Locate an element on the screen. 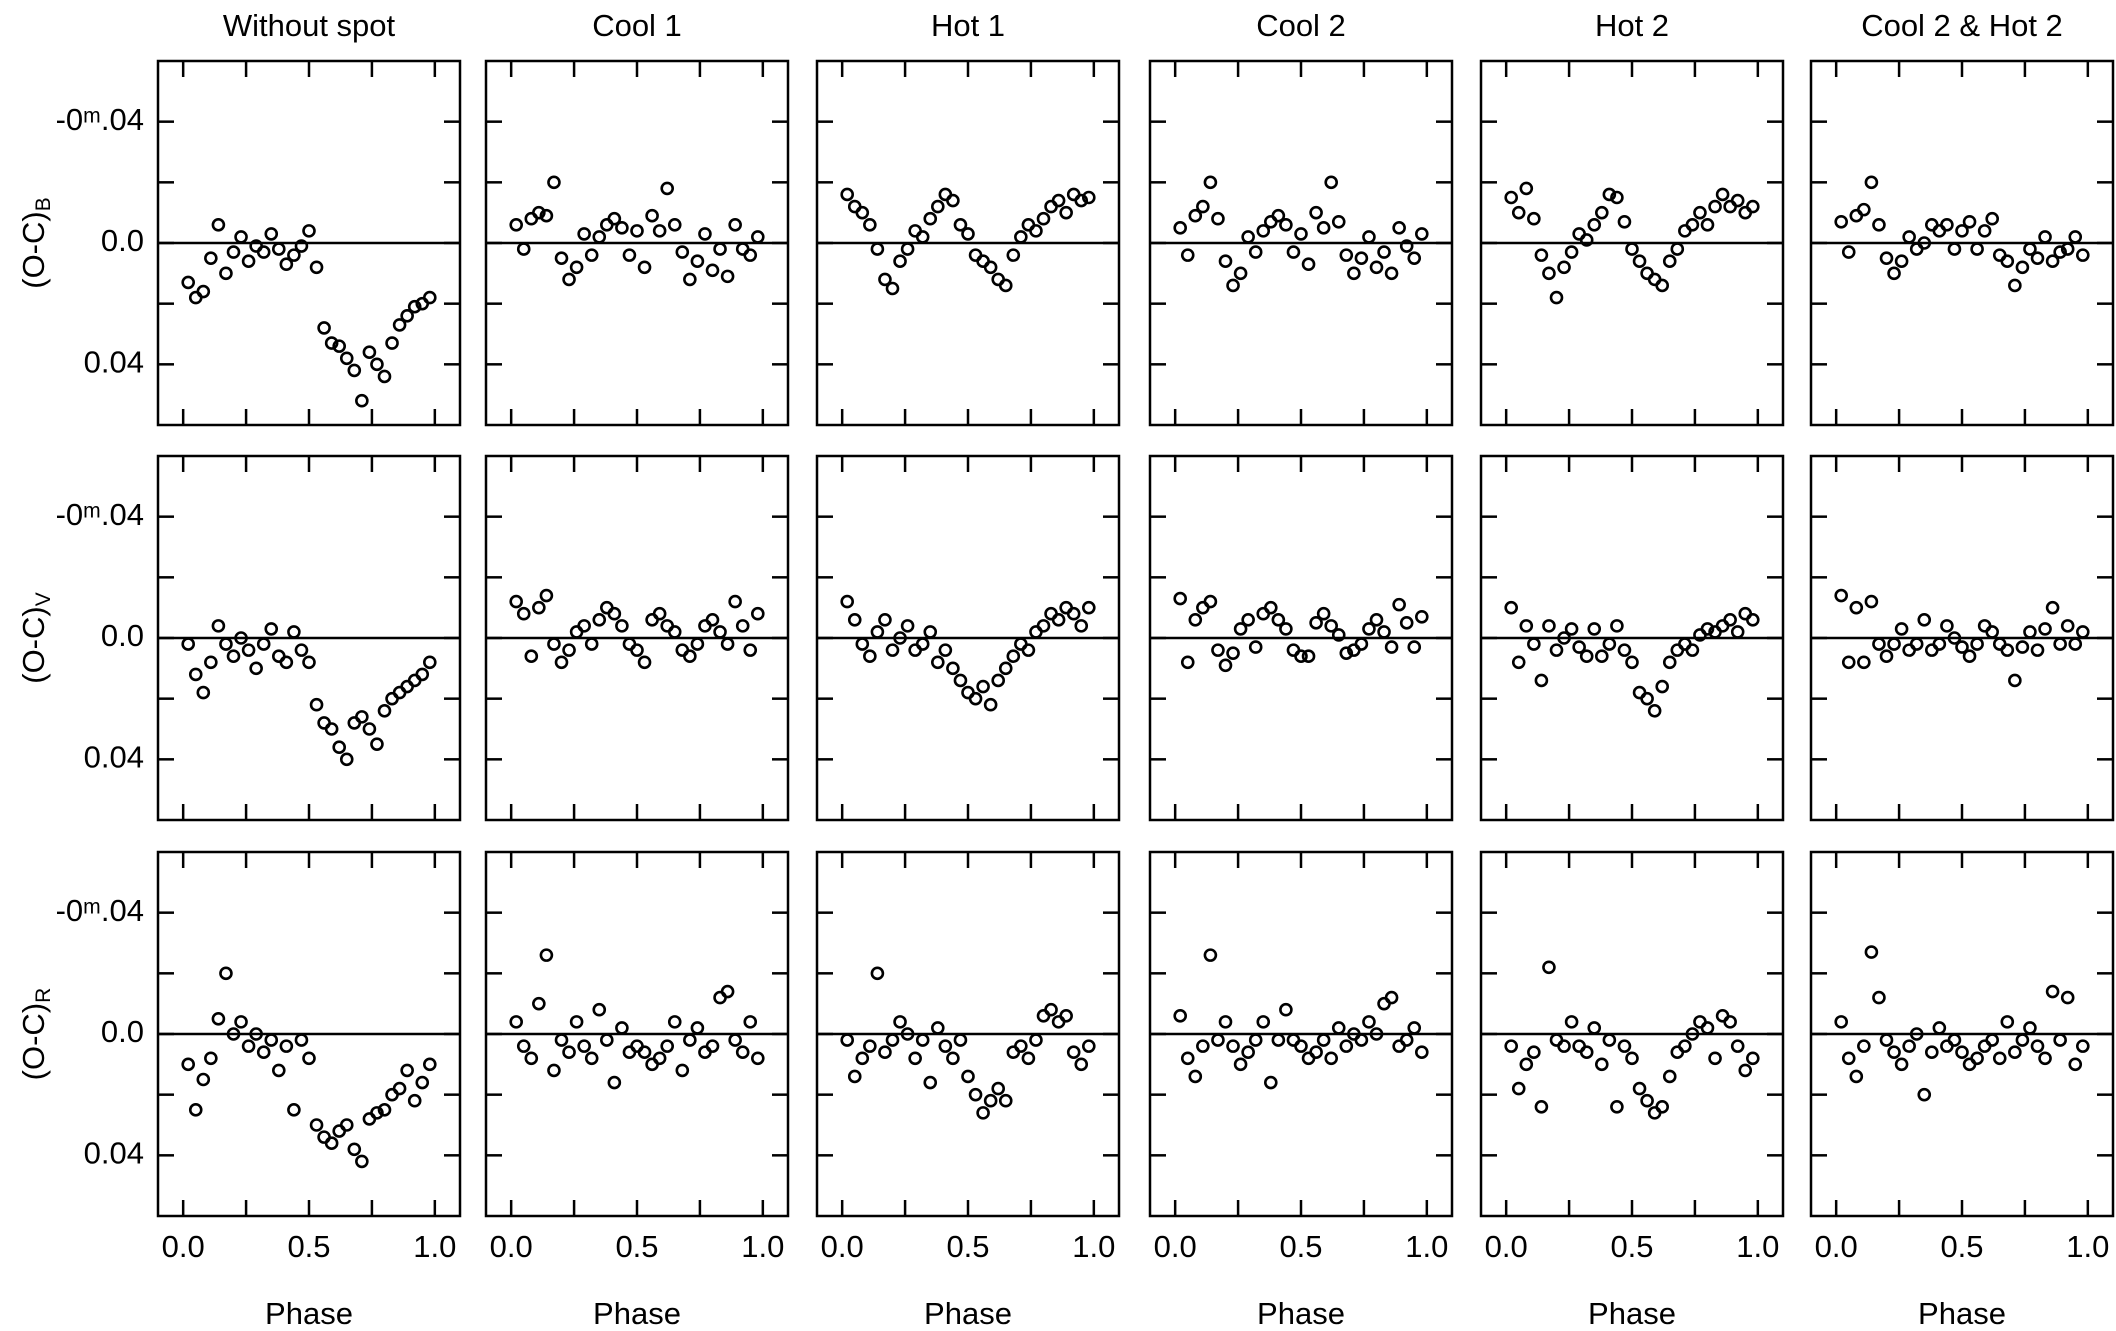 This screenshot has height=1331, width=2116. y-axis-label: (O-C)R is located at coordinates (35, 1034).